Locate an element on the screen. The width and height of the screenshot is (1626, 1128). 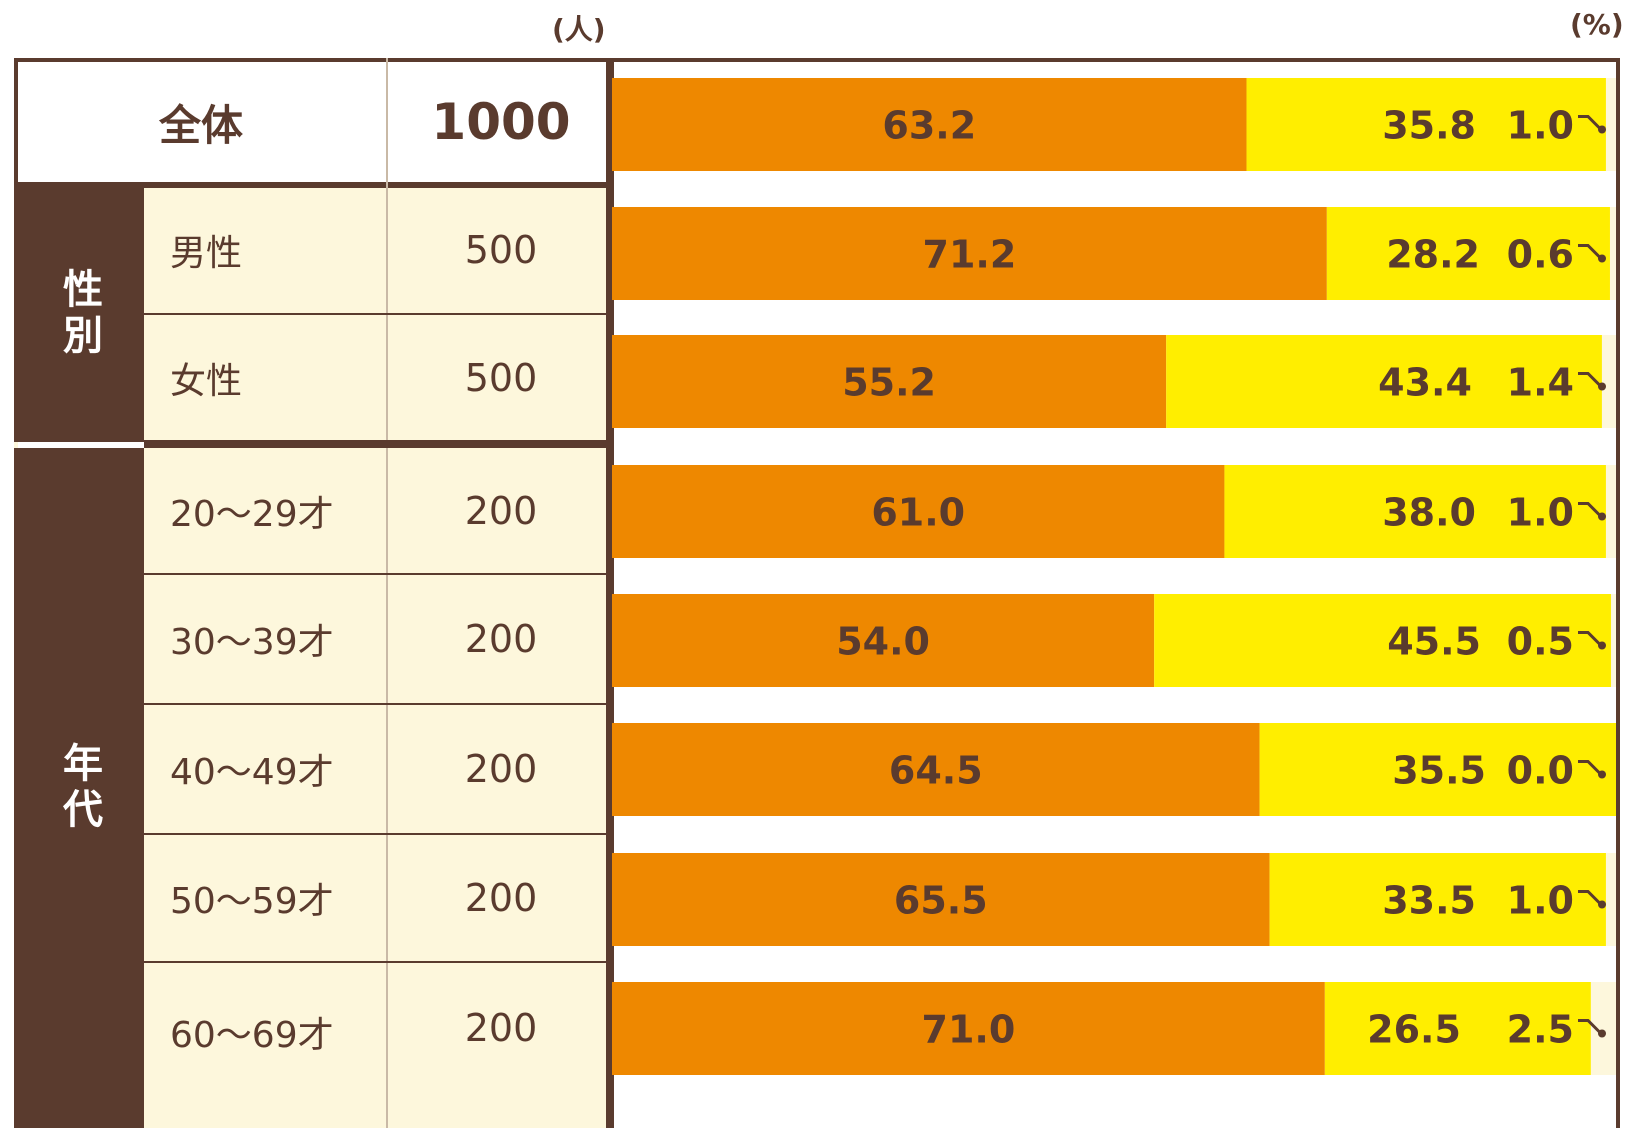
table-border-top is located at coordinates (314, 60).